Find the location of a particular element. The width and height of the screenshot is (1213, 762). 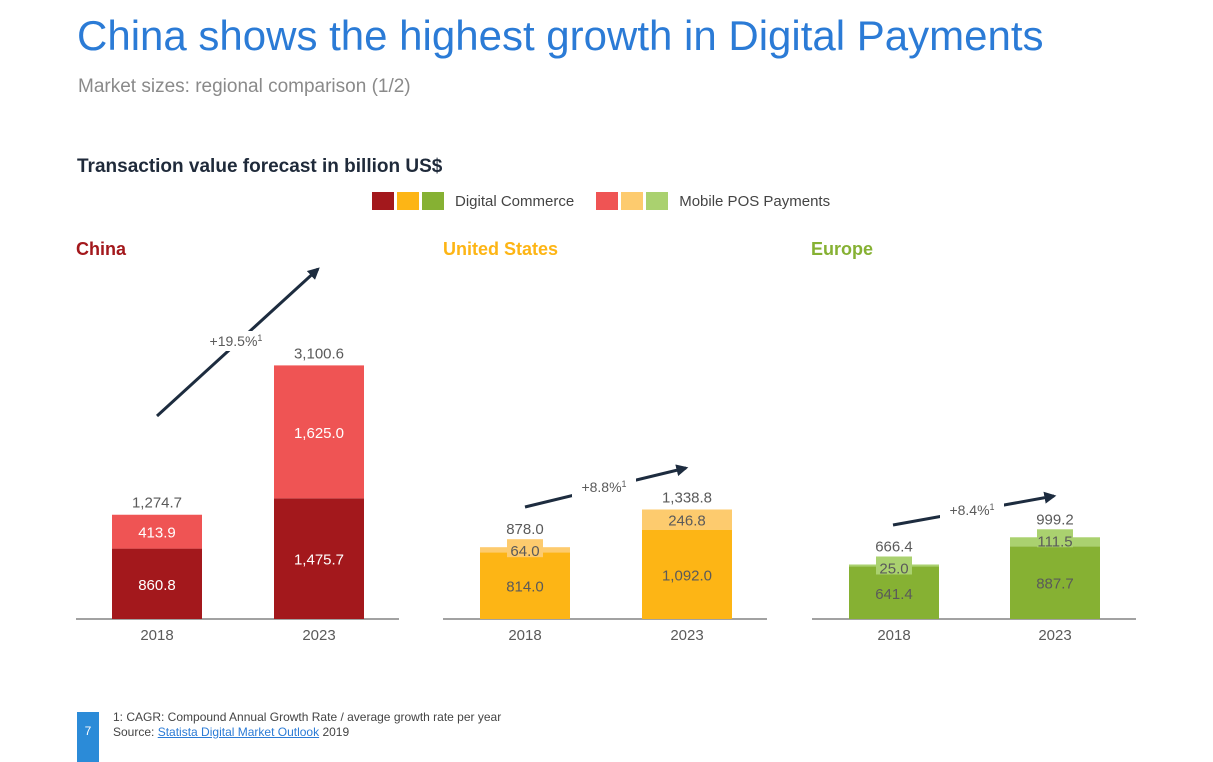

legend-swatch-eu-mpos is located at coordinates (657, 201).